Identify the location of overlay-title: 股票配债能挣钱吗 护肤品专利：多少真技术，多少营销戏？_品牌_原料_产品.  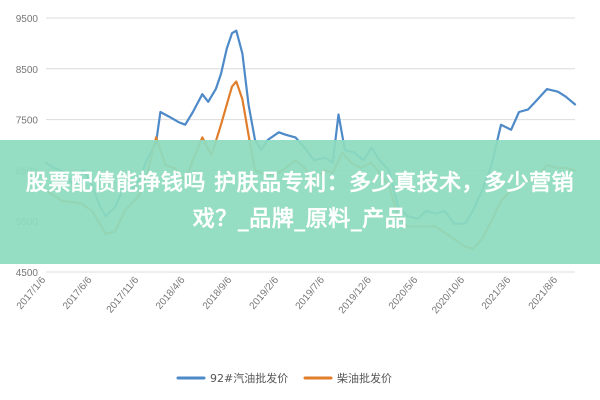
(300, 201).